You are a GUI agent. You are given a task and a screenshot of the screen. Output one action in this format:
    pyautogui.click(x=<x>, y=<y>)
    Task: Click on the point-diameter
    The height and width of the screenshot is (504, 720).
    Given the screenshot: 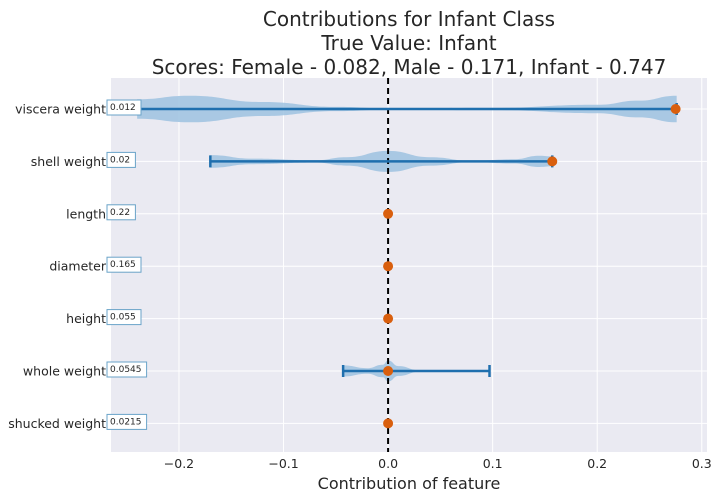 What is the action you would take?
    pyautogui.click(x=388, y=266)
    